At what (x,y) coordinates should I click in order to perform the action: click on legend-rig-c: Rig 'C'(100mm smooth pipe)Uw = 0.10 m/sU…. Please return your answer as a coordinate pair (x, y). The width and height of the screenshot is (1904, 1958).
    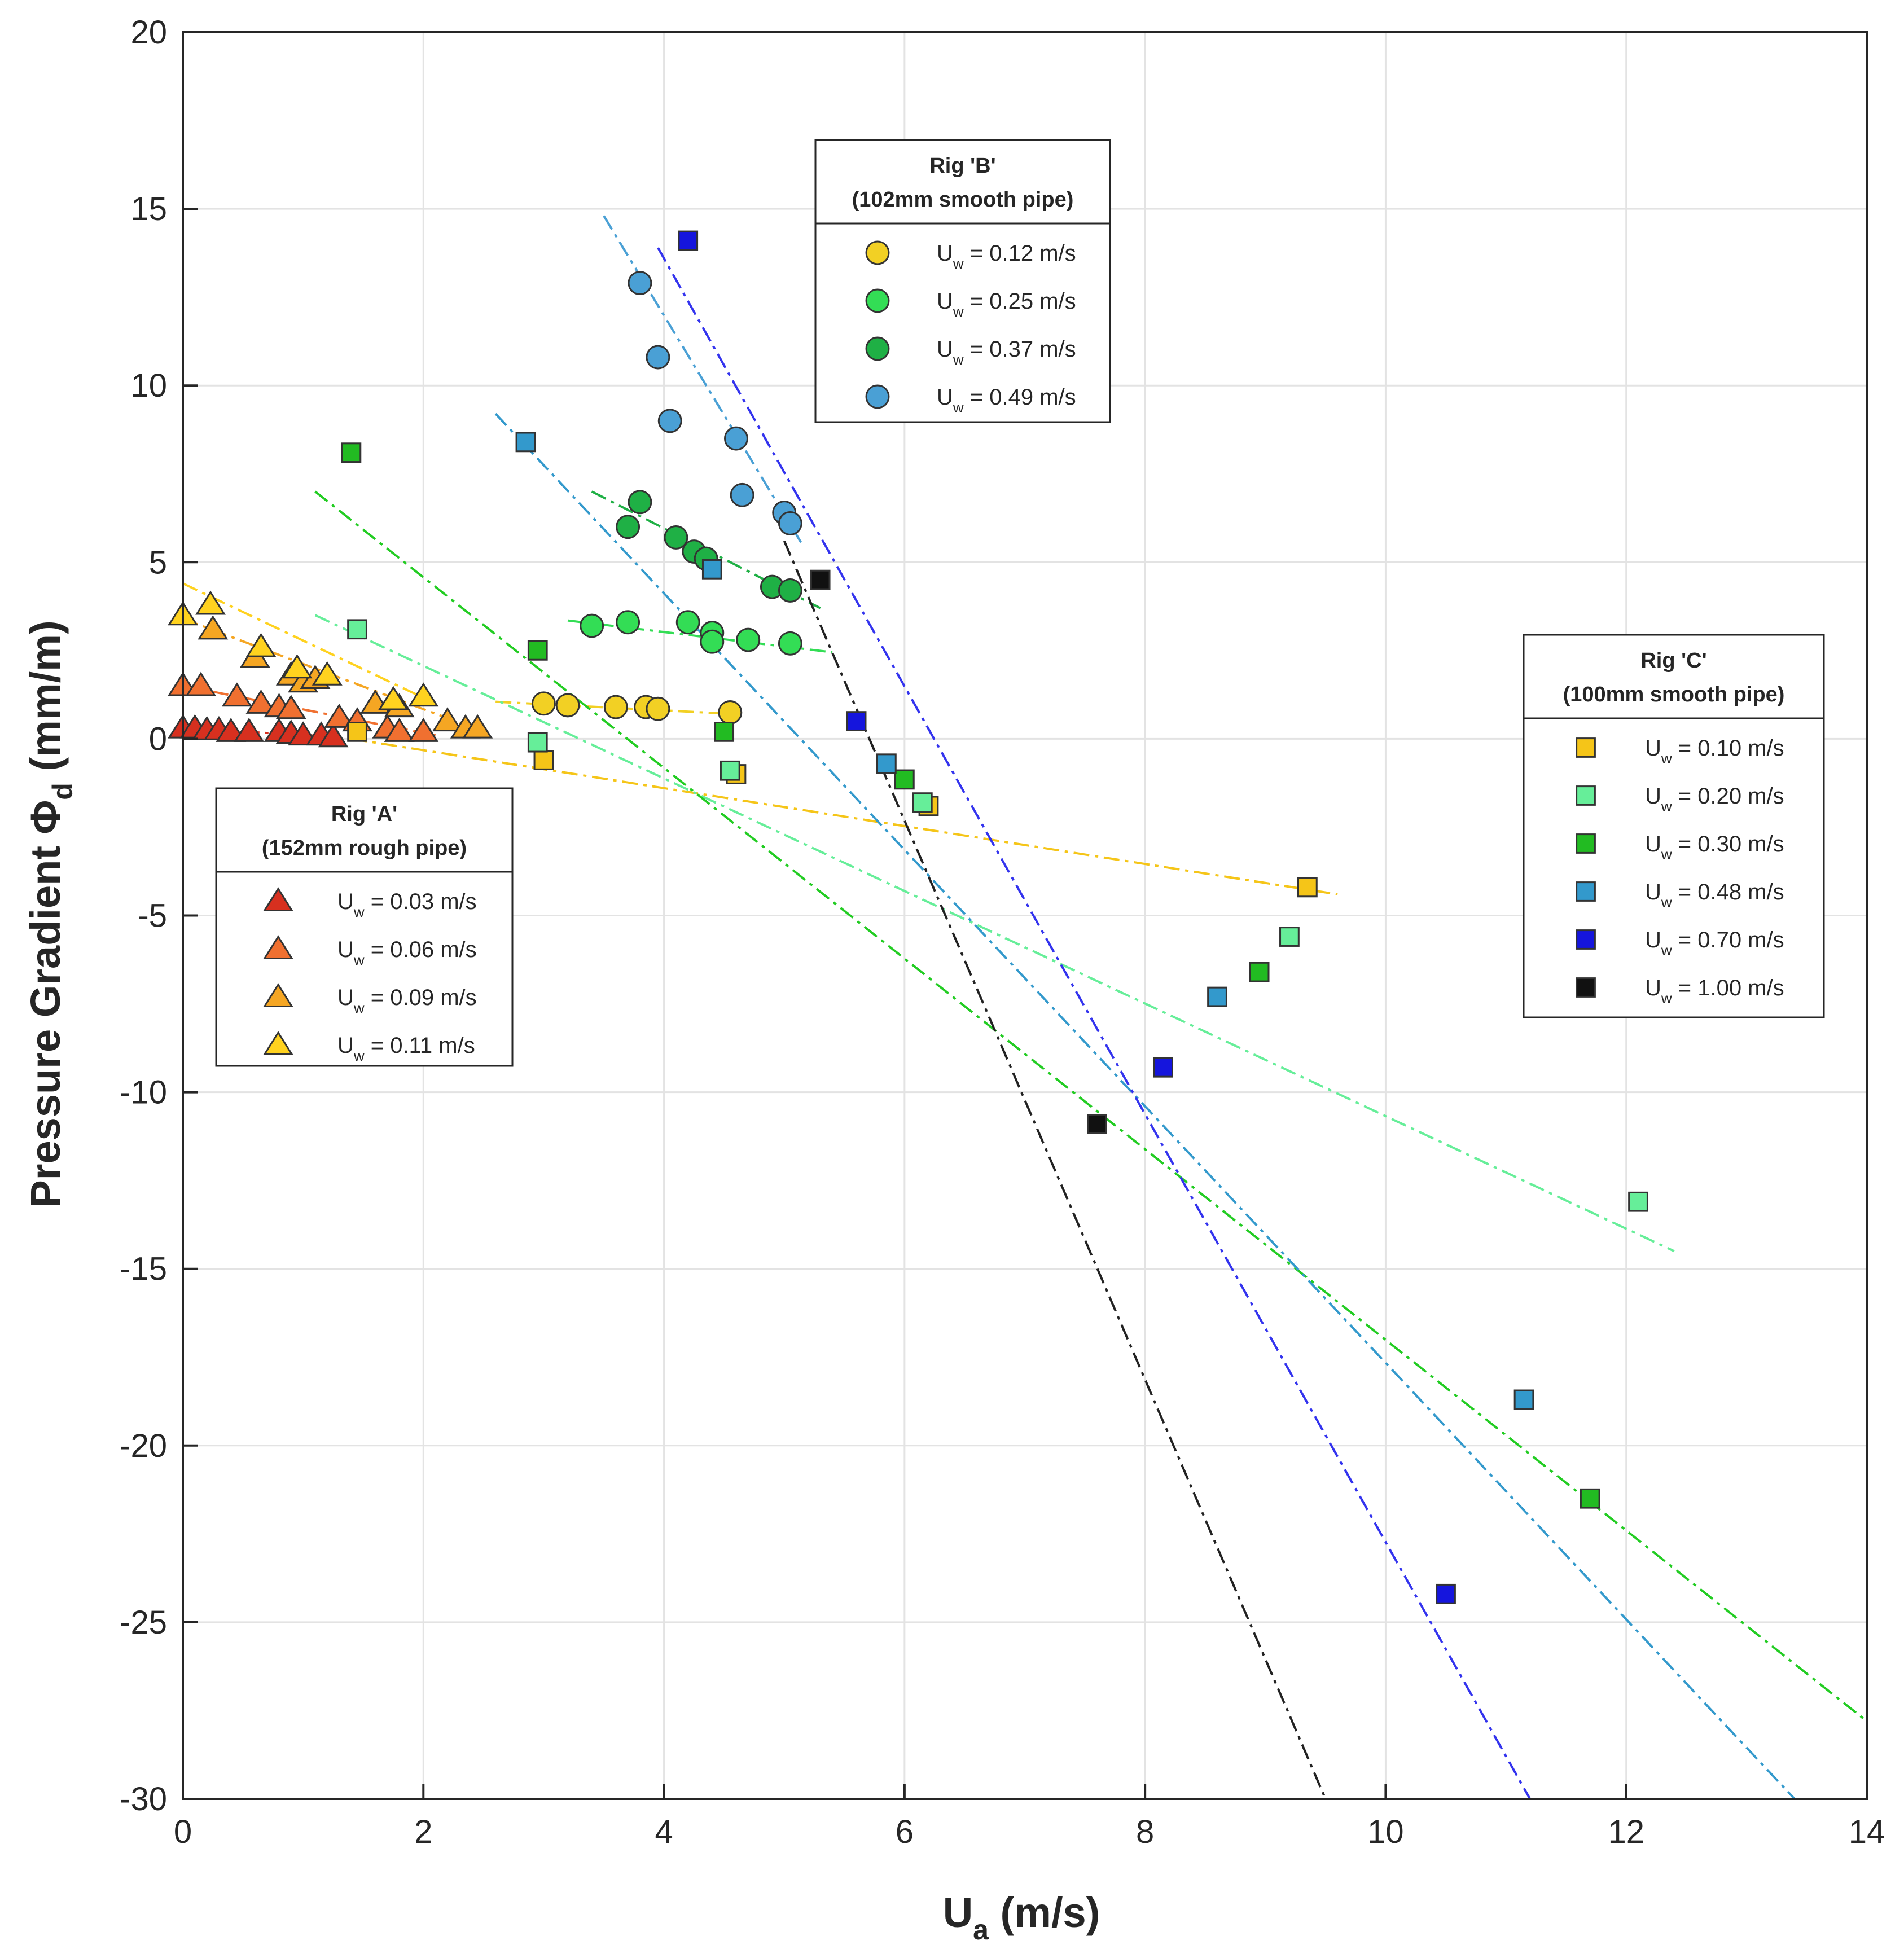
    Looking at the image, I should click on (1674, 826).